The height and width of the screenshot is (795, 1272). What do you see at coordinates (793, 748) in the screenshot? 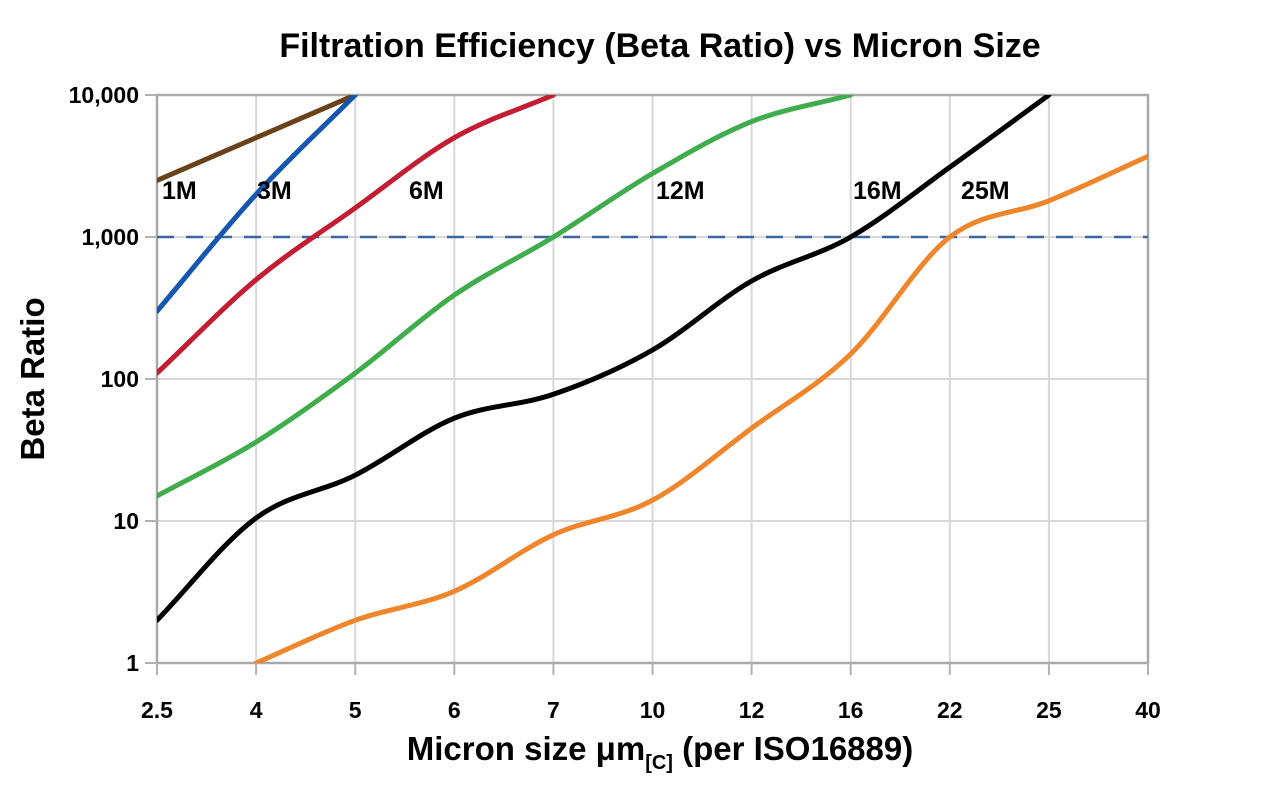
I see `x-axis-title-rest: (per ISO16889)` at bounding box center [793, 748].